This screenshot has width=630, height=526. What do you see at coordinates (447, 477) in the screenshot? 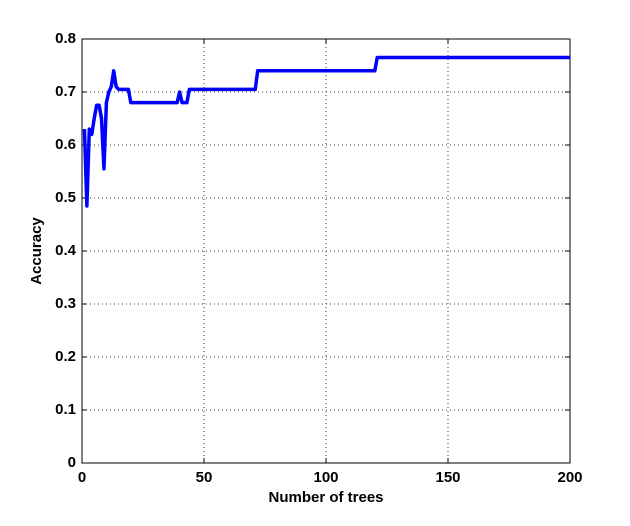
I see `x-tick-label: 150` at bounding box center [447, 477].